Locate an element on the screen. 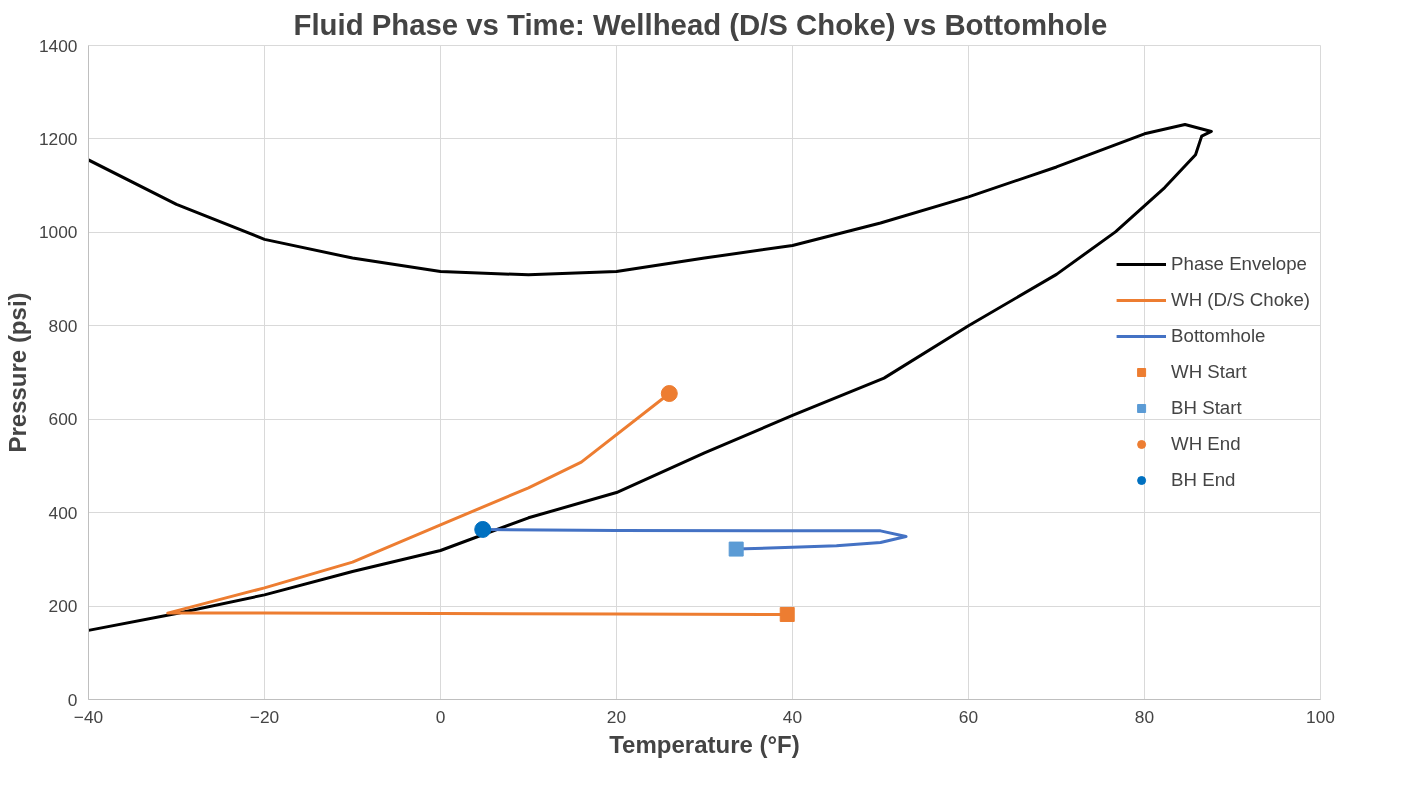 Image resolution: width=1428 pixels, height=801 pixels. x-axis-title: Temperature (°F) is located at coordinates (704, 744).